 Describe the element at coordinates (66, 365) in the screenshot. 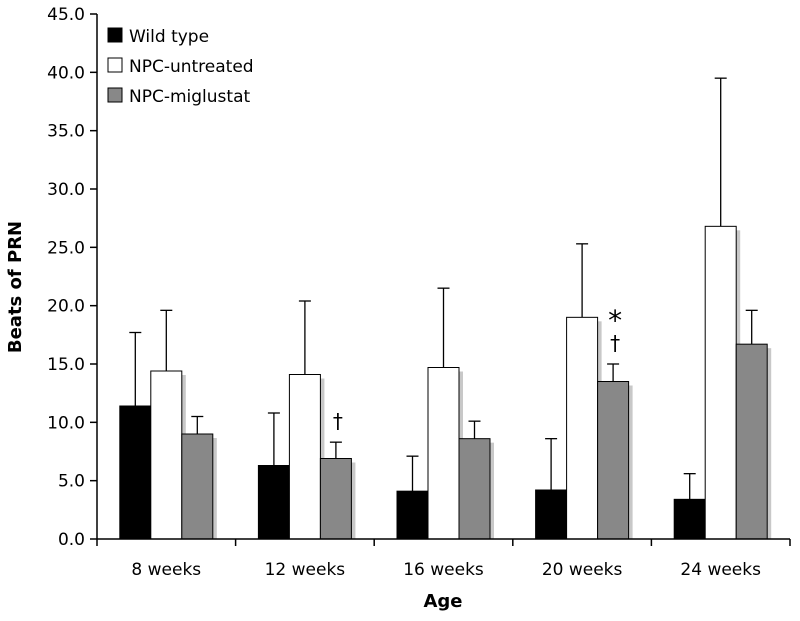

I see `y-tick-label: 15.0` at that location.